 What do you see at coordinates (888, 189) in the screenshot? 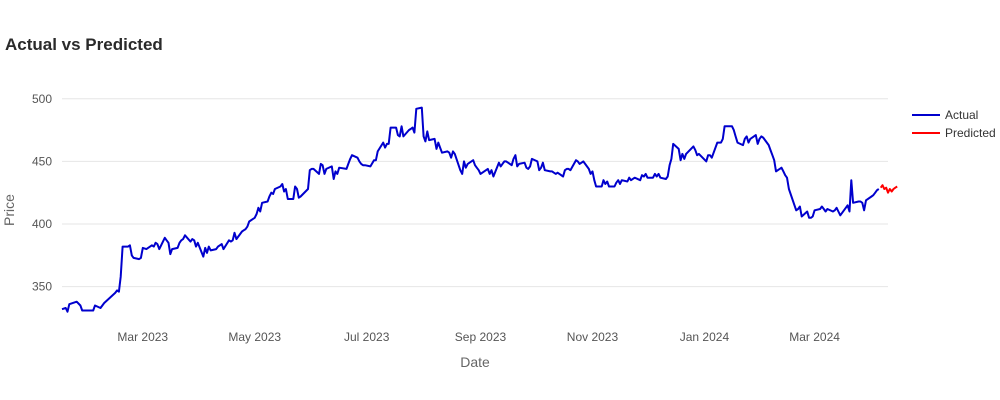
I see `series-line-predicted` at bounding box center [888, 189].